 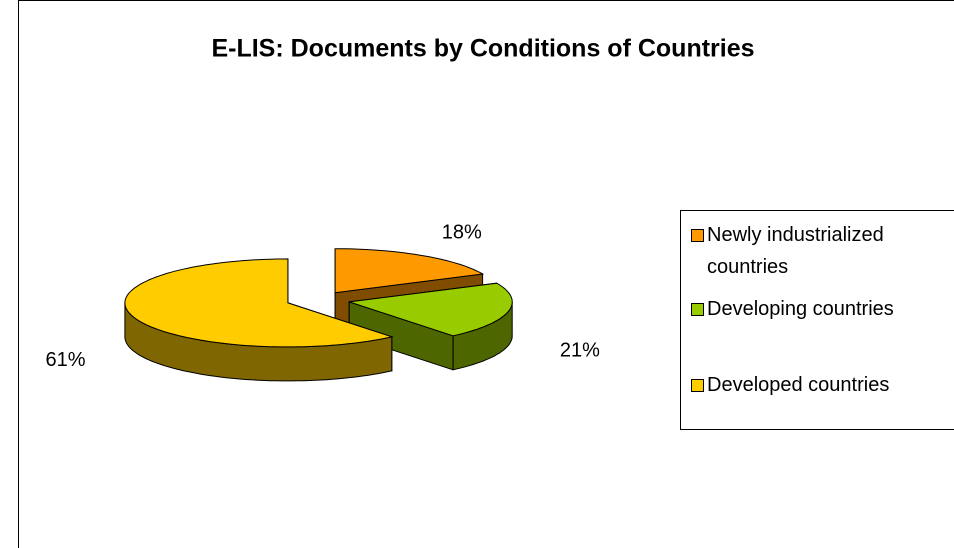 I want to click on legend-item: Newly industrialized countries, so click(x=822, y=251).